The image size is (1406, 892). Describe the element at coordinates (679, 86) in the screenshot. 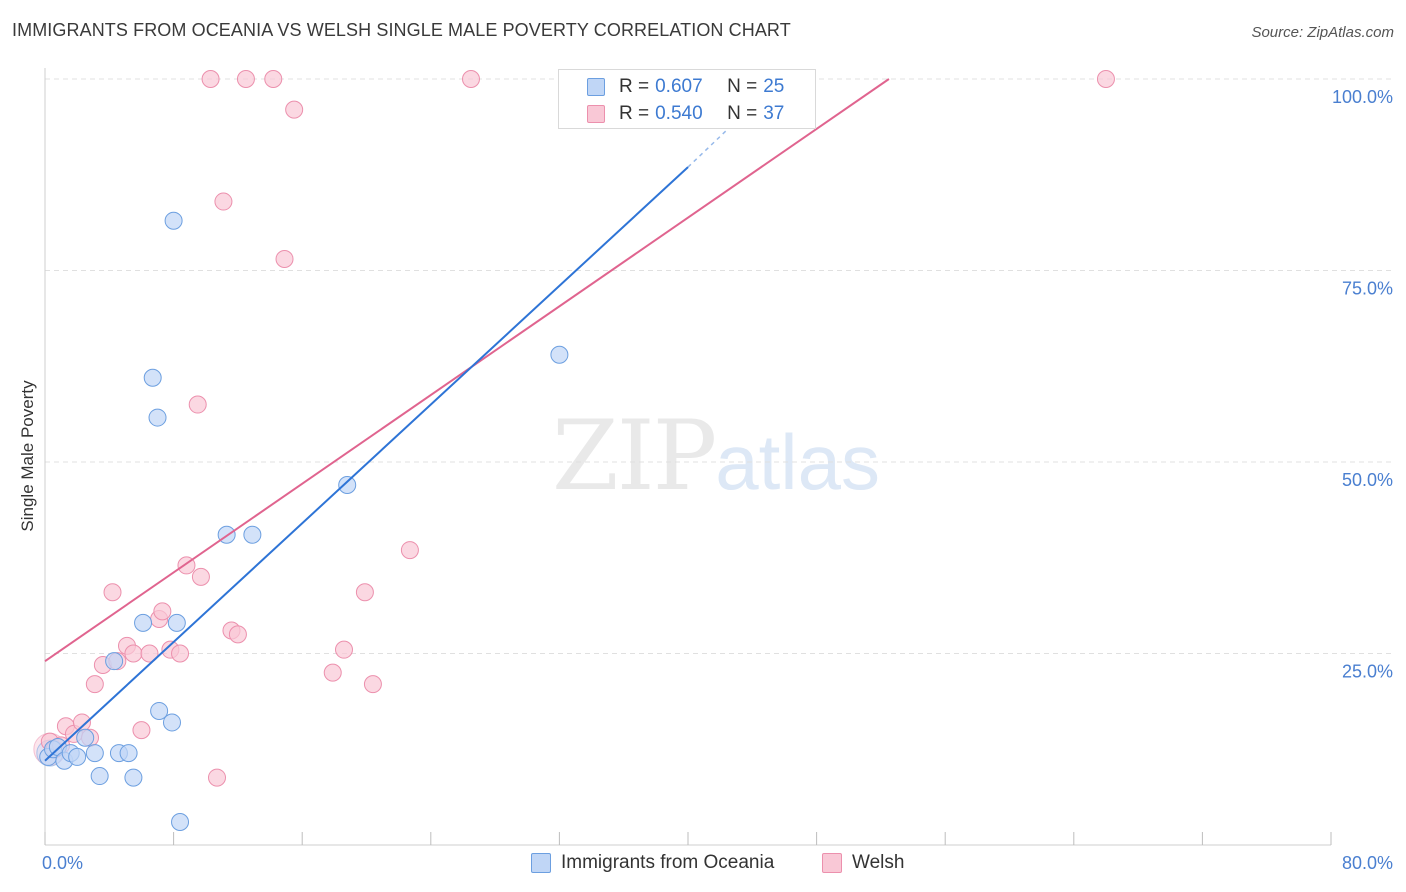

I see `legend-r-value-oceania: 0.607` at that location.